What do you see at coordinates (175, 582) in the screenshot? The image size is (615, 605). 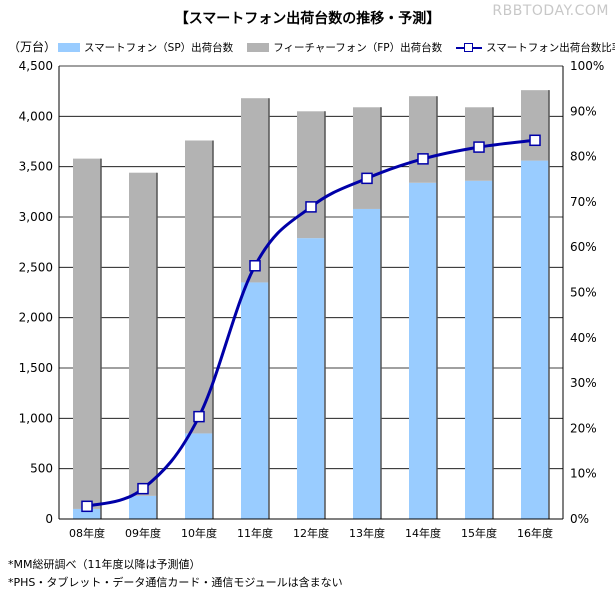 I see `footnote-exclusion: *PHS・タブレット・データ通信カード・通信モジュールは含まない` at bounding box center [175, 582].